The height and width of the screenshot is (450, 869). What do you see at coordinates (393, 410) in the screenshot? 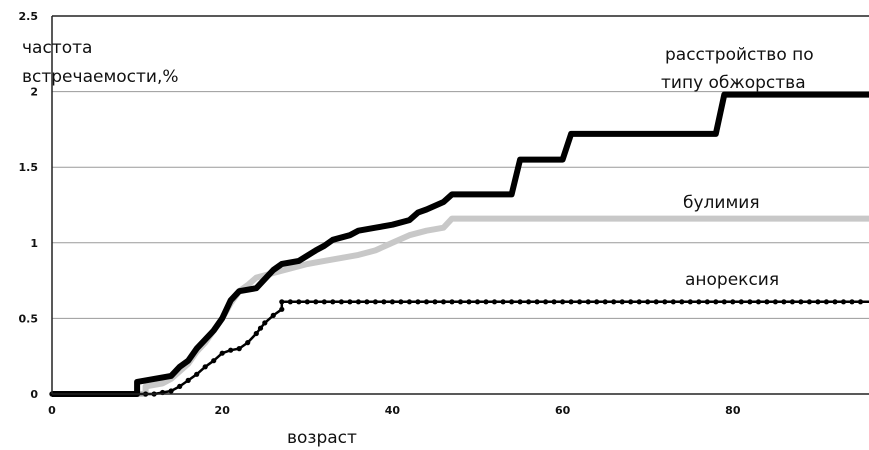
I see `x-tick-label: 40` at bounding box center [393, 410].